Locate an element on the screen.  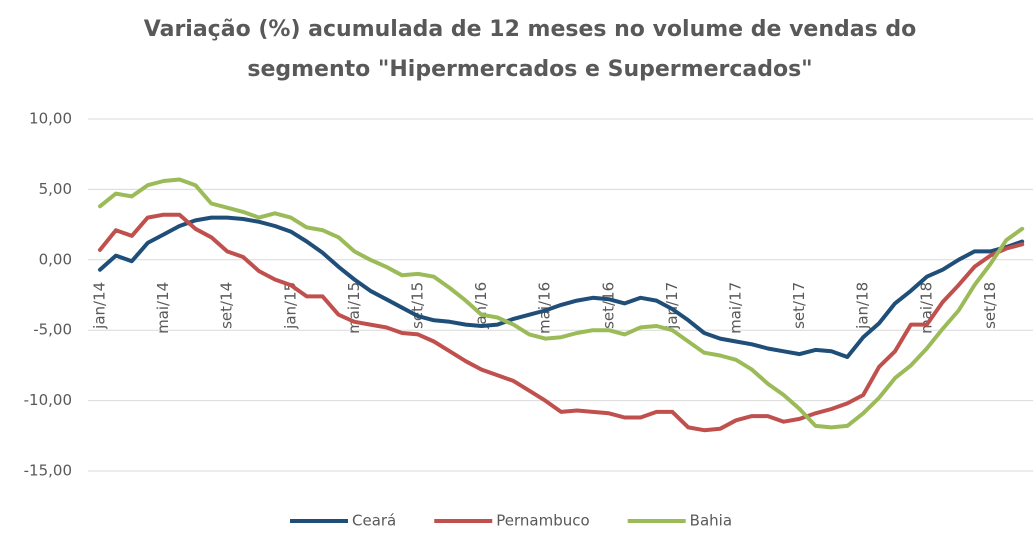
y-tick-label: -15,00 is located at coordinates (48, 471).